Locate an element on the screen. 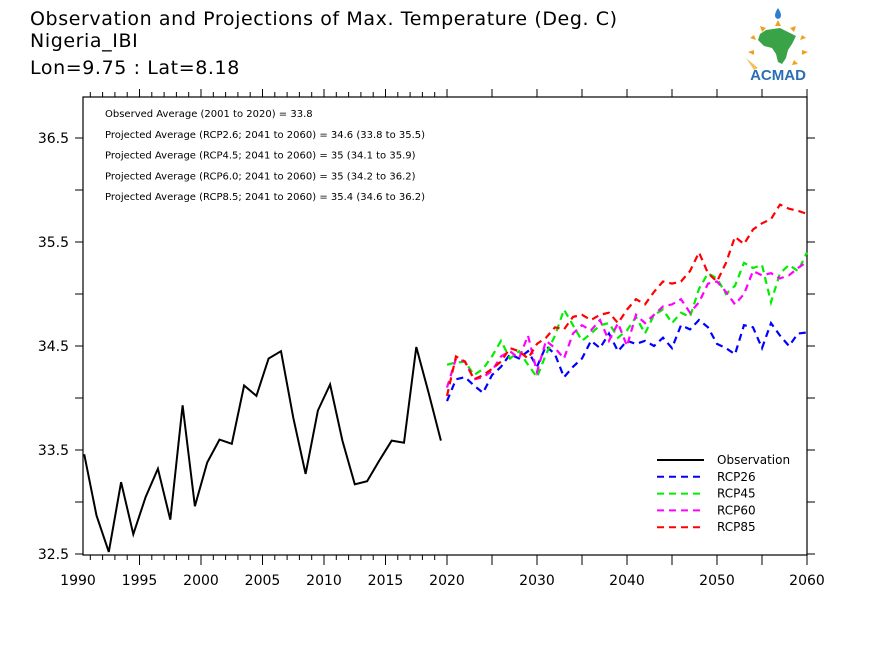  legend-label-rcp26: RCP26 is located at coordinates (736, 477).